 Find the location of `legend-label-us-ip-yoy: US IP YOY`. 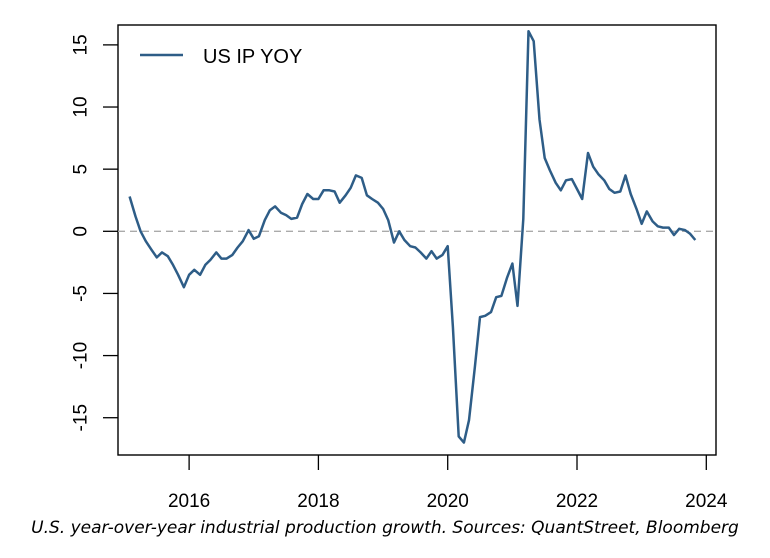

legend-label-us-ip-yoy: US IP YOY is located at coordinates (252, 57).